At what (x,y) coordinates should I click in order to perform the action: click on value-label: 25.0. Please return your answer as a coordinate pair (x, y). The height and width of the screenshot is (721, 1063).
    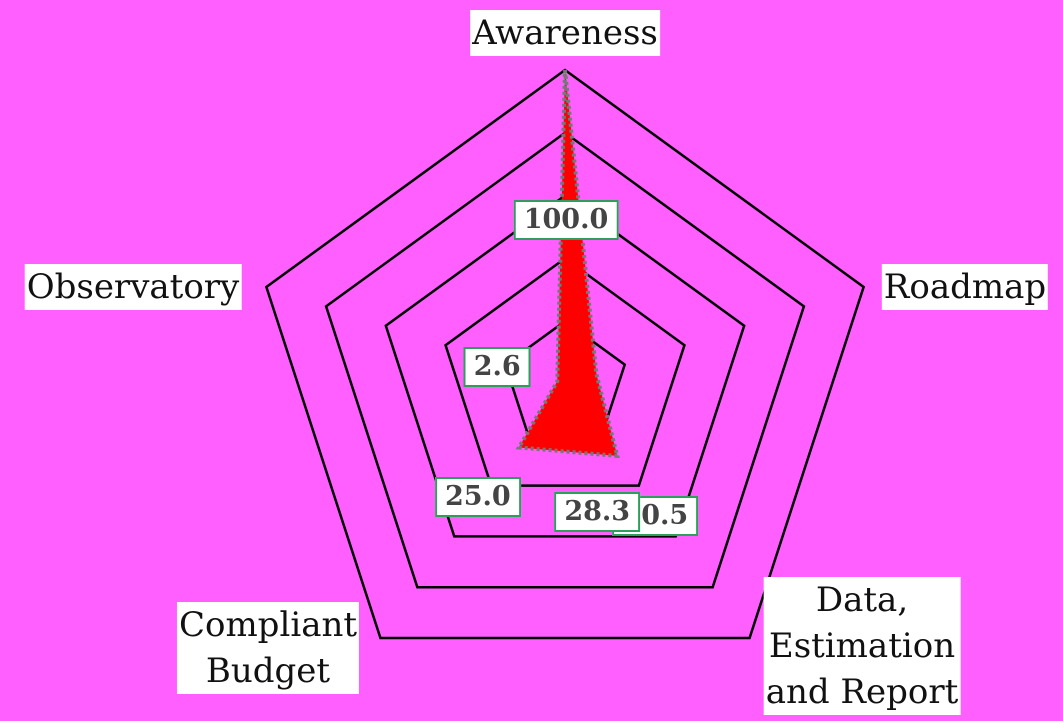
    Looking at the image, I should click on (477, 496).